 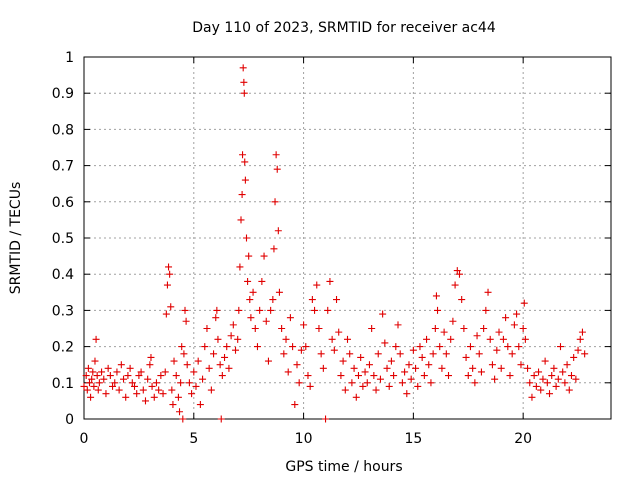 What do you see at coordinates (63, 94) in the screenshot?
I see `y-tick-label: 0.9` at bounding box center [63, 94].